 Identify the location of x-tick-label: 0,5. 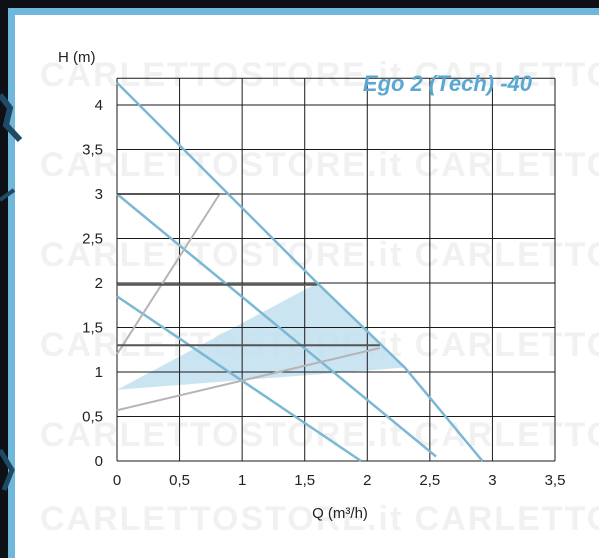
(179, 480).